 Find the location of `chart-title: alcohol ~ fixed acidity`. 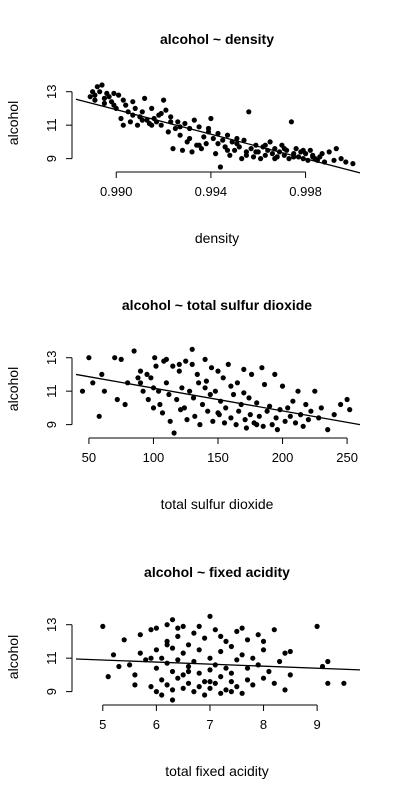

chart-title: alcohol ~ fixed acidity is located at coordinates (217, 572).